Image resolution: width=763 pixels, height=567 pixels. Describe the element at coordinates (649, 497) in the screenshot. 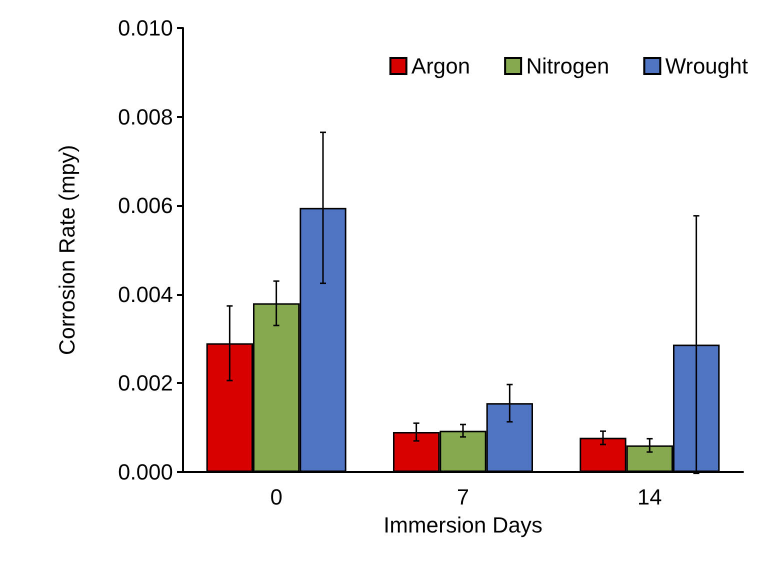

I see `x-tick-label: 14` at that location.